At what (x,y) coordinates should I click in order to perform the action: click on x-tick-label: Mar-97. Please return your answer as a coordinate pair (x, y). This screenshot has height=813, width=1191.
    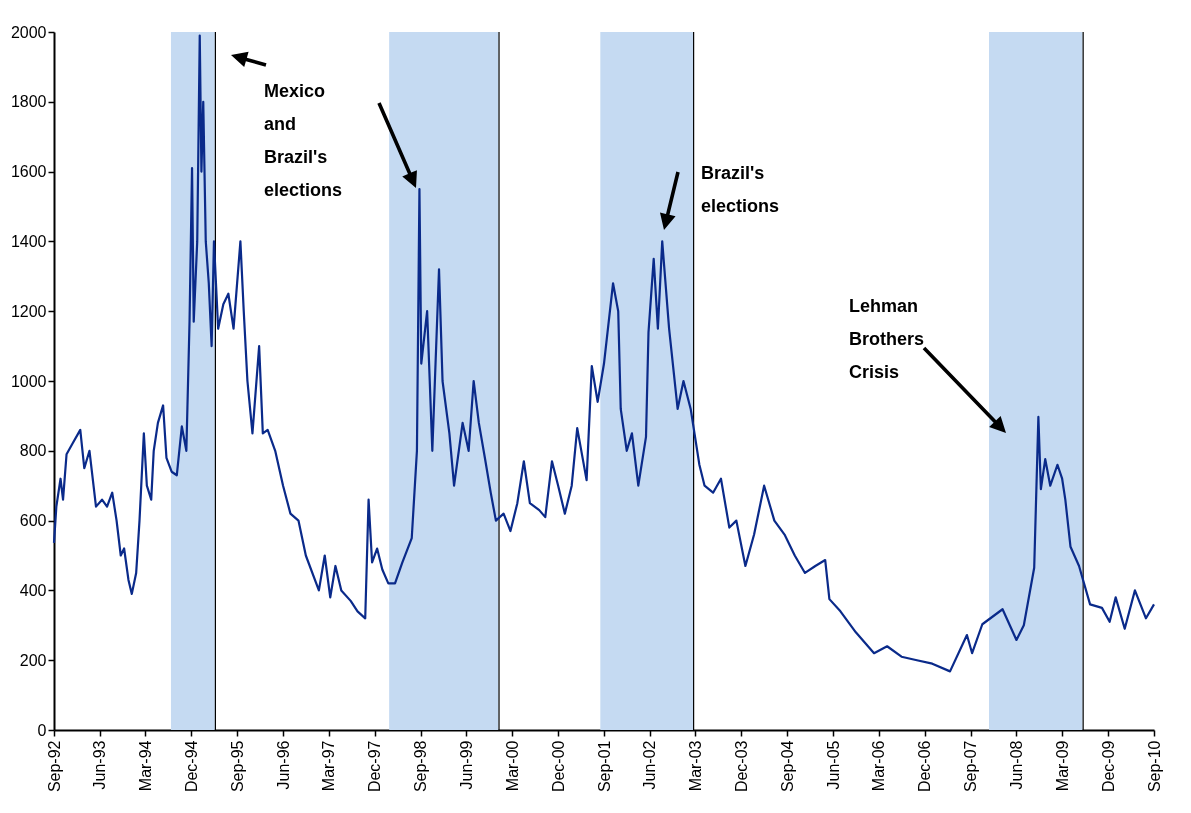
    Looking at the image, I should click on (329, 766).